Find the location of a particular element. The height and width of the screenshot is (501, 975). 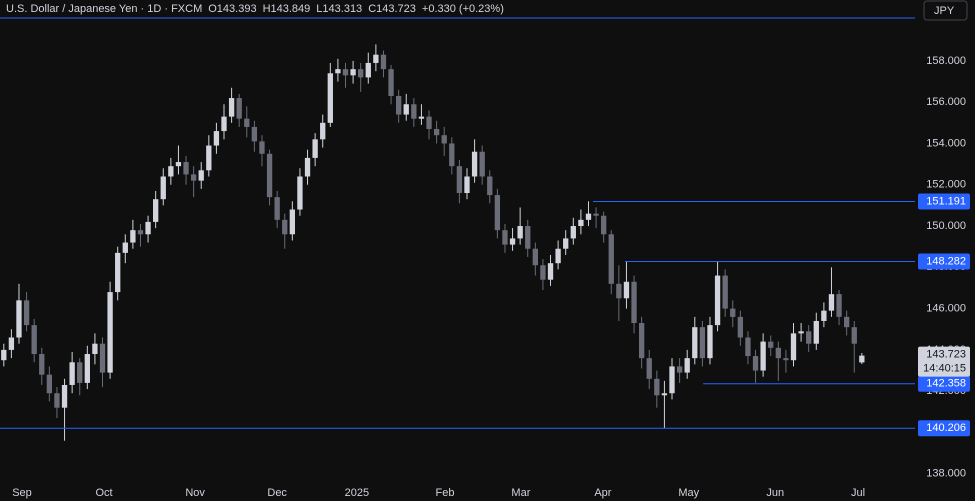

y-tick-label: 138.000 is located at coordinates (946, 474).